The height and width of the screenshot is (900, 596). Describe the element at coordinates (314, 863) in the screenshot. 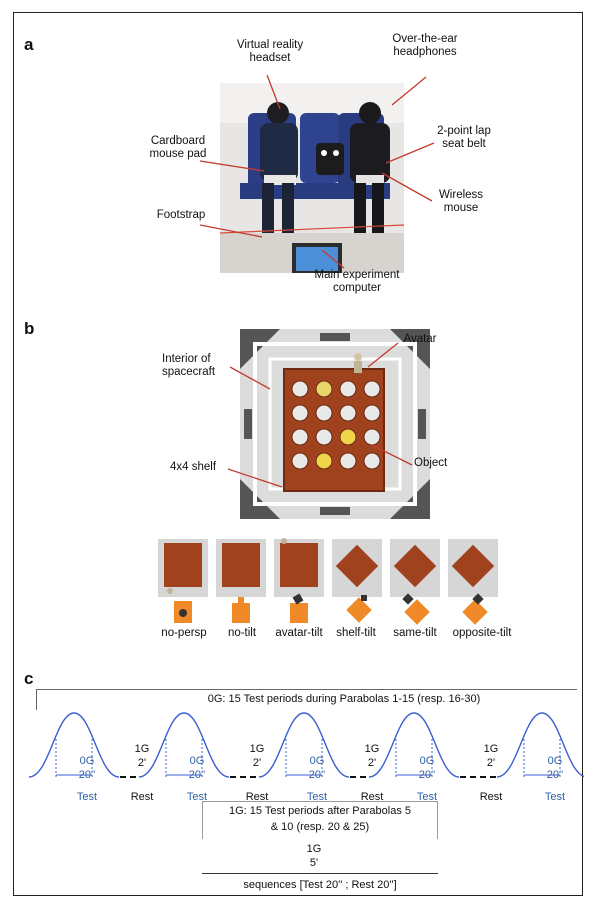

I see `one-g-bottom: 5'` at that location.